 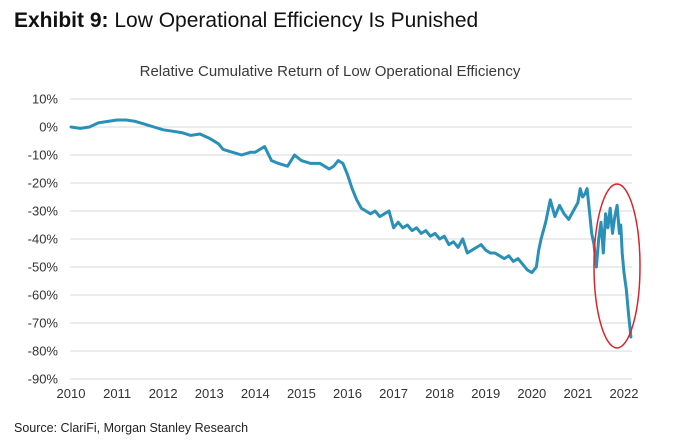 I want to click on exhibit-title: Low Operational Efficiency Is Punished, so click(x=296, y=20).